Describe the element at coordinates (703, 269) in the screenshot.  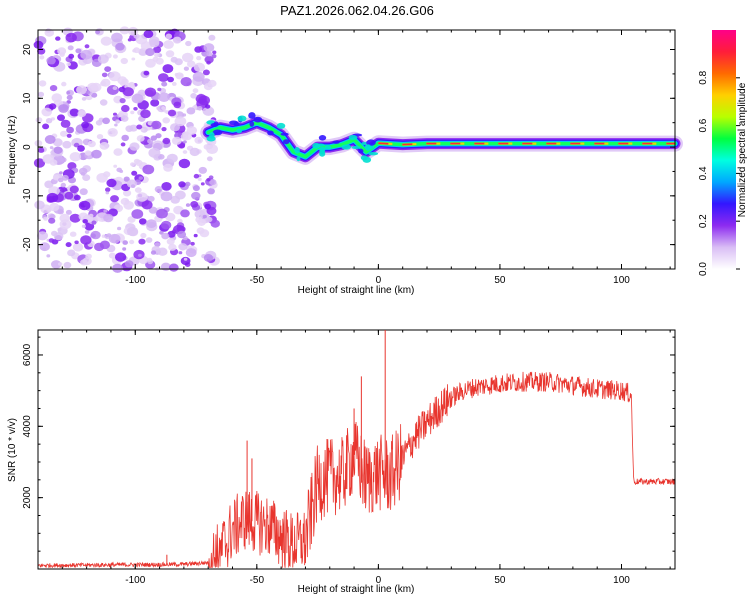
I see `colorbar-tick-label: 0.0` at that location.